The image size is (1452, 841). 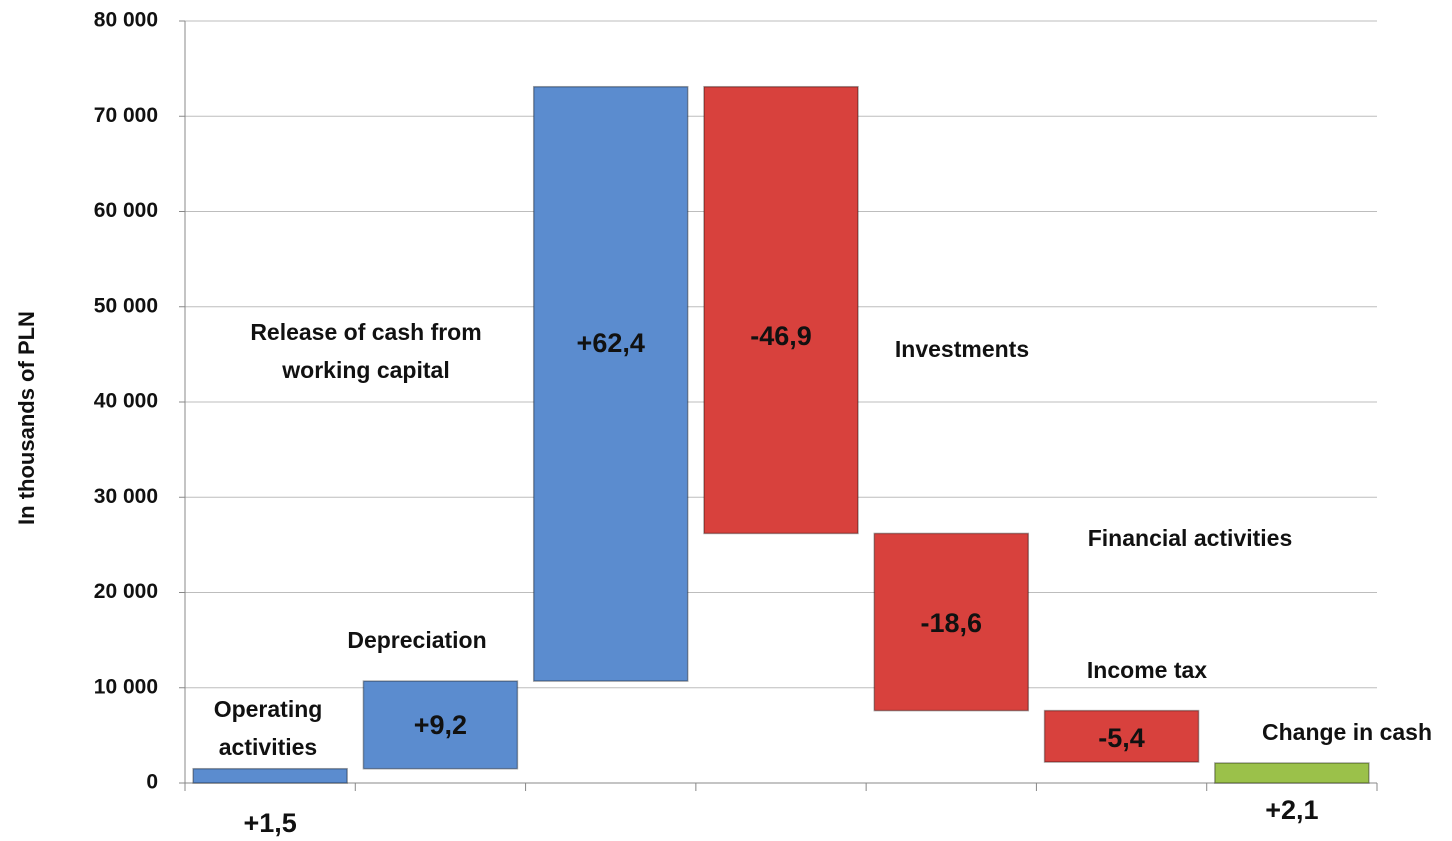 What do you see at coordinates (1147, 670) in the screenshot?
I see `category-label: Income tax` at bounding box center [1147, 670].